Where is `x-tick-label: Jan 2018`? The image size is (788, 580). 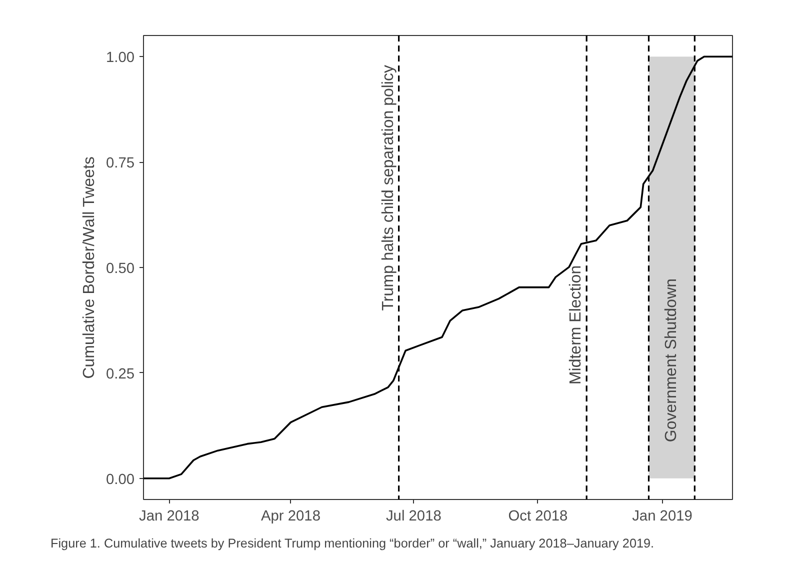 x-tick-label: Jan 2018 is located at coordinates (169, 516).